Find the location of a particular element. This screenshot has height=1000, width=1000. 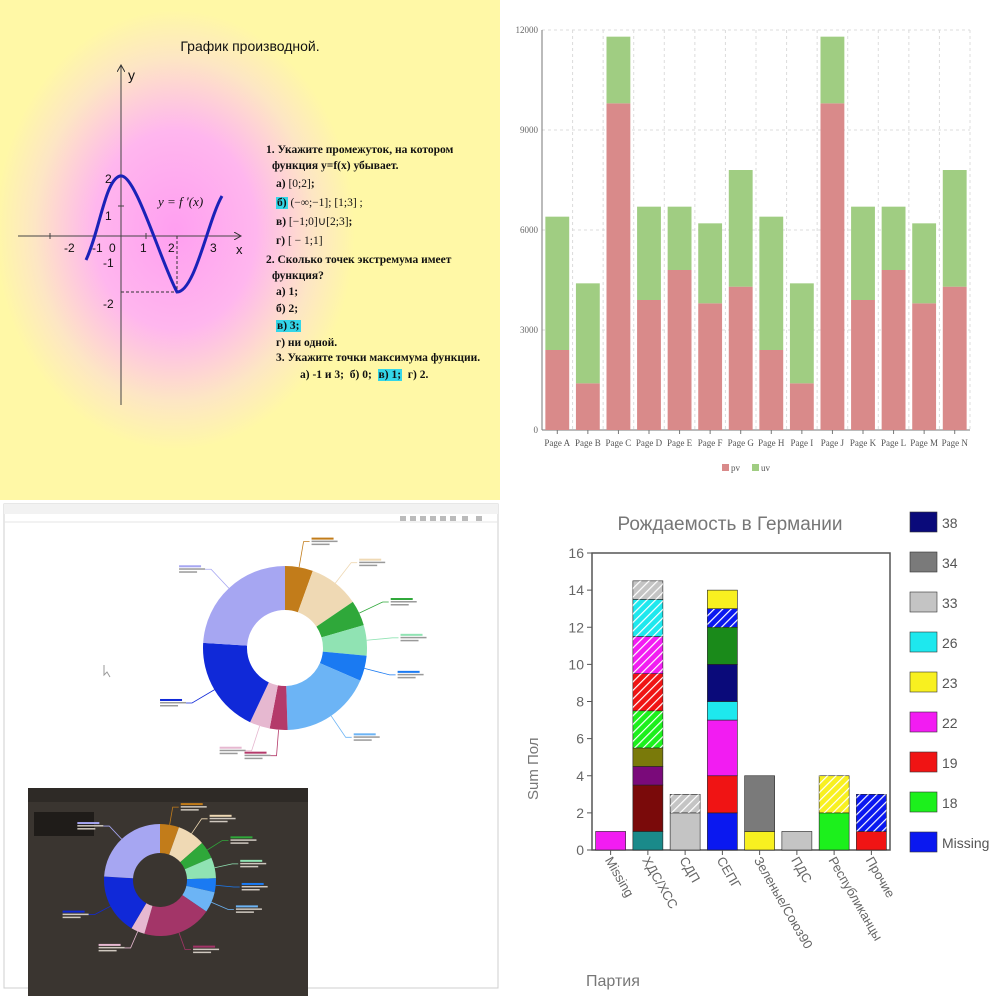

legend-label: 23 is located at coordinates (950, 683).